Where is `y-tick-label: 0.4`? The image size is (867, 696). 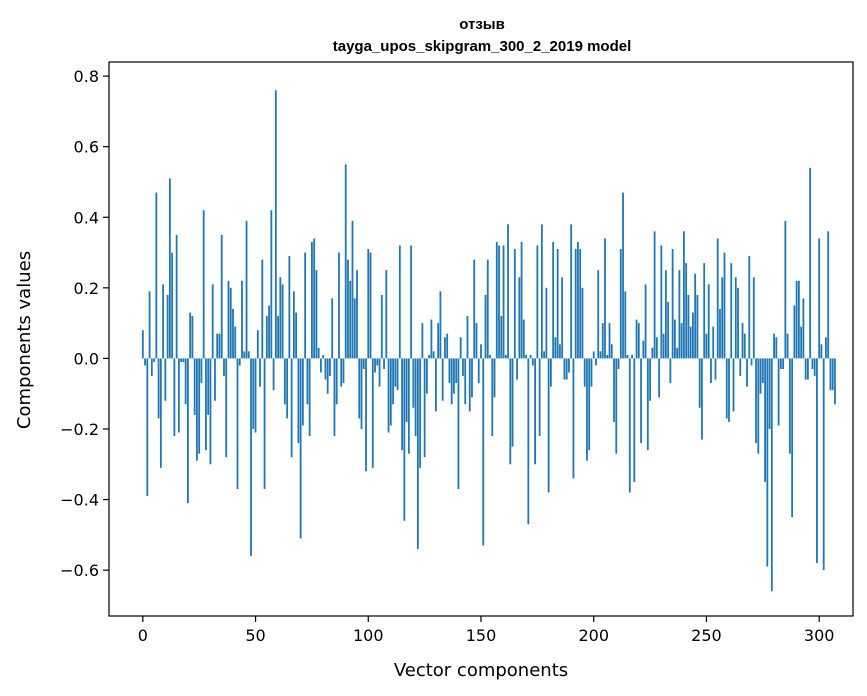 y-tick-label: 0.4 is located at coordinates (86, 217).